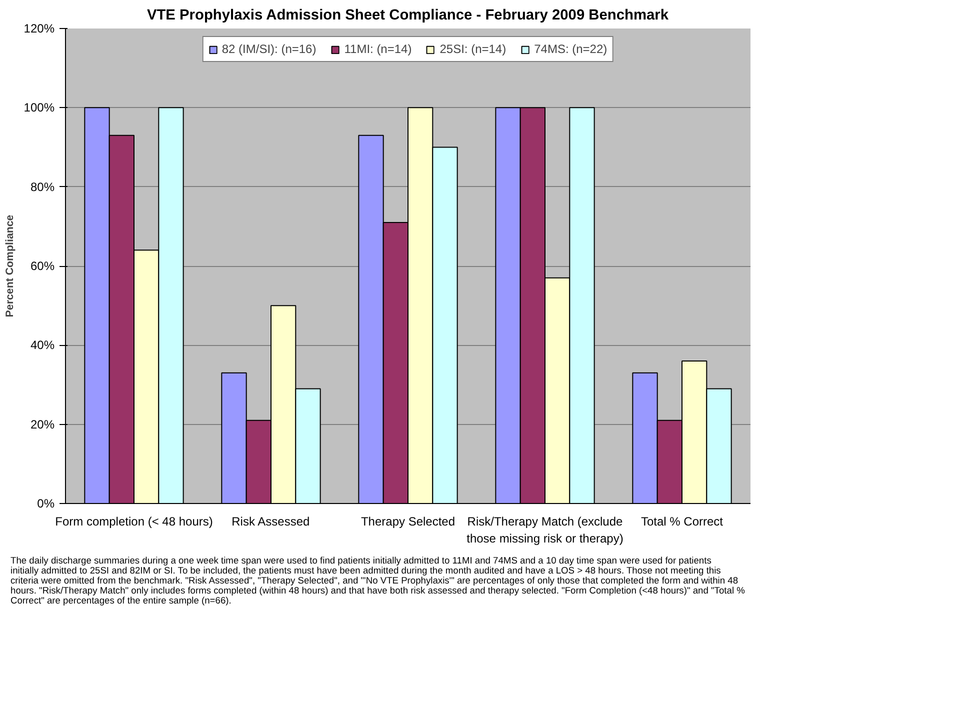 The image size is (953, 724). I want to click on legend-label: 11MI: (n=14), so click(378, 49).